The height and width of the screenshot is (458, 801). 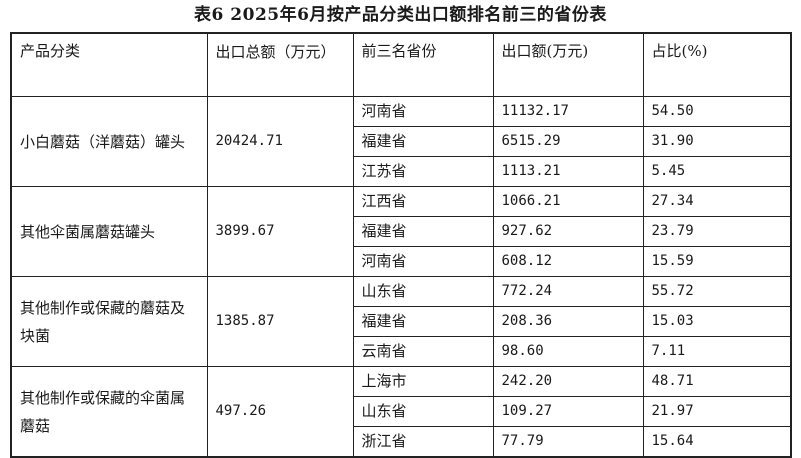 I want to click on header-category: 产品分类, so click(x=109, y=64).